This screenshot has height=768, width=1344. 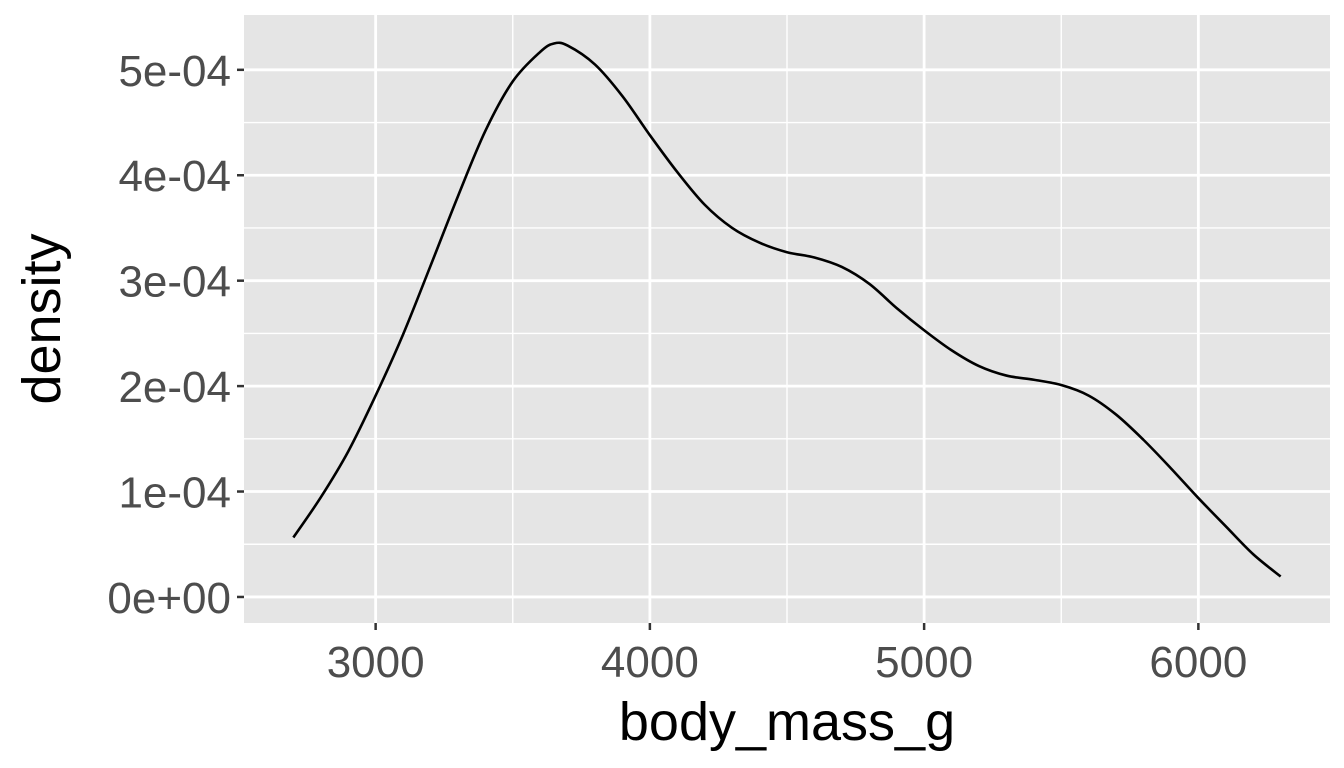 I want to click on x-tick-label: 6000, so click(x=1198, y=662).